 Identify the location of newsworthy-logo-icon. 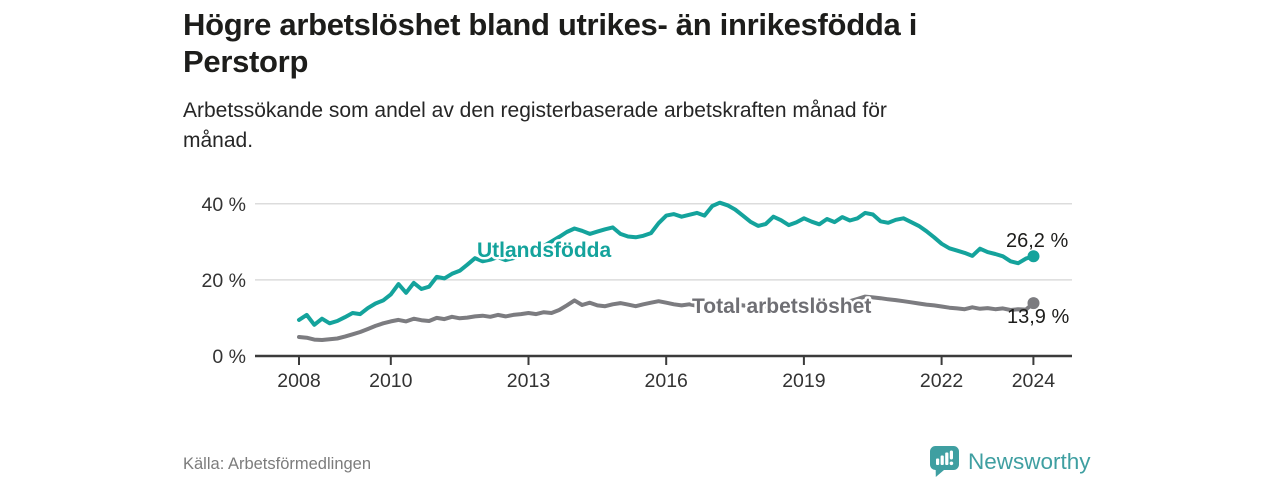
(944, 461).